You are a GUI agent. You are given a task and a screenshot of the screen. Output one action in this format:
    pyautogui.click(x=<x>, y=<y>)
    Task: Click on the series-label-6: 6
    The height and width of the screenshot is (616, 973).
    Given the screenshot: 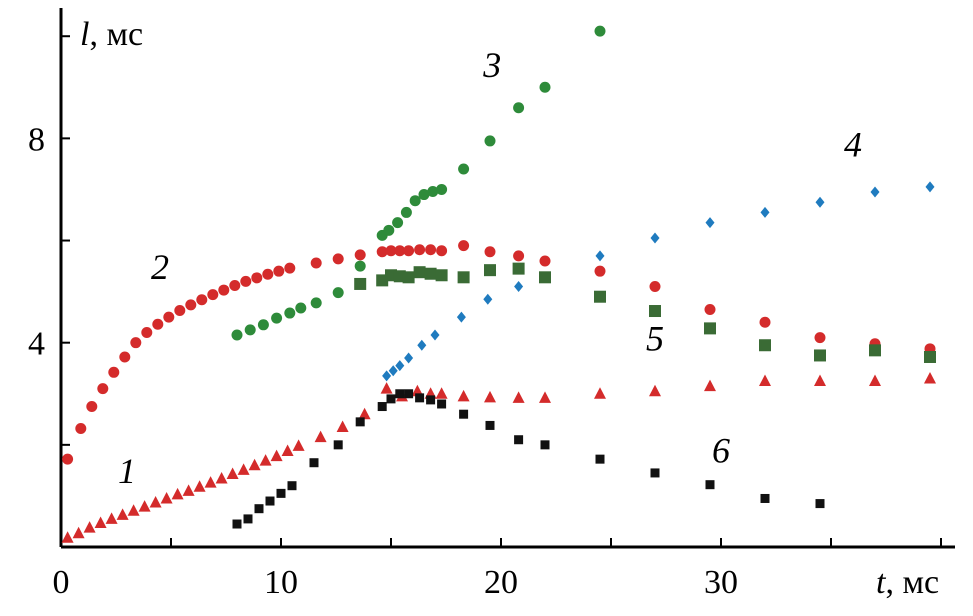 What is the action you would take?
    pyautogui.click(x=721, y=451)
    